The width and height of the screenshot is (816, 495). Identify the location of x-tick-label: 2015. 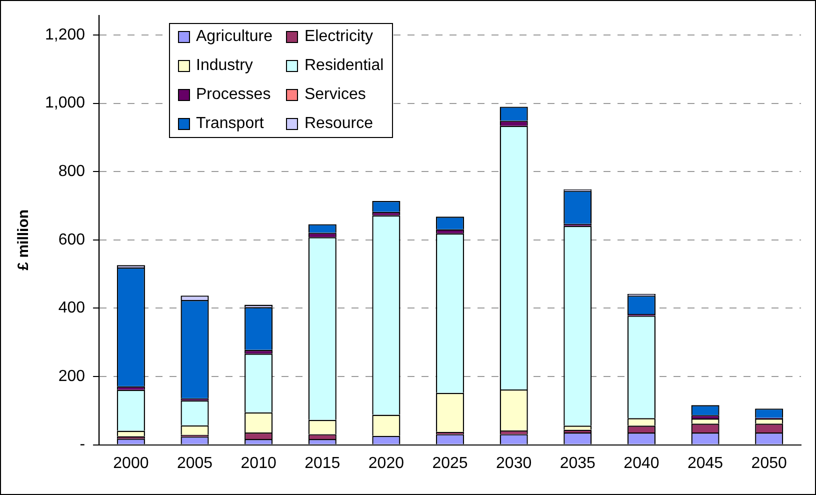
(322, 463).